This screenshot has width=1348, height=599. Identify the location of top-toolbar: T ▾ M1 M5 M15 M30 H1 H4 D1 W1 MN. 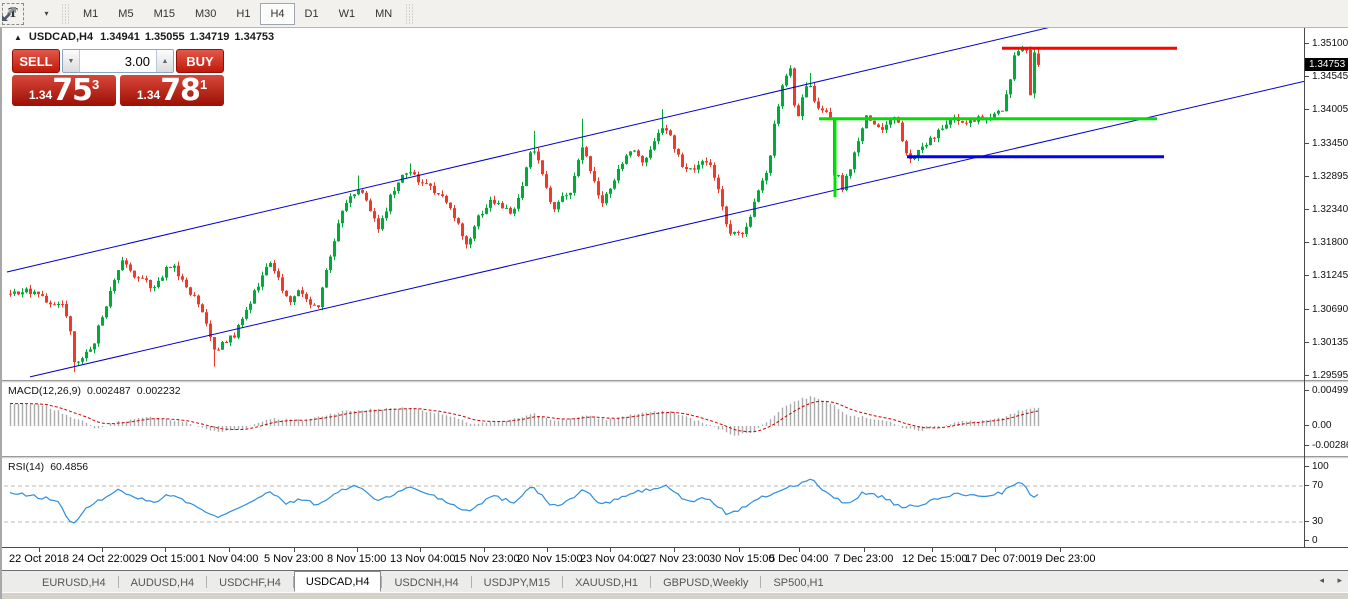
(674, 14).